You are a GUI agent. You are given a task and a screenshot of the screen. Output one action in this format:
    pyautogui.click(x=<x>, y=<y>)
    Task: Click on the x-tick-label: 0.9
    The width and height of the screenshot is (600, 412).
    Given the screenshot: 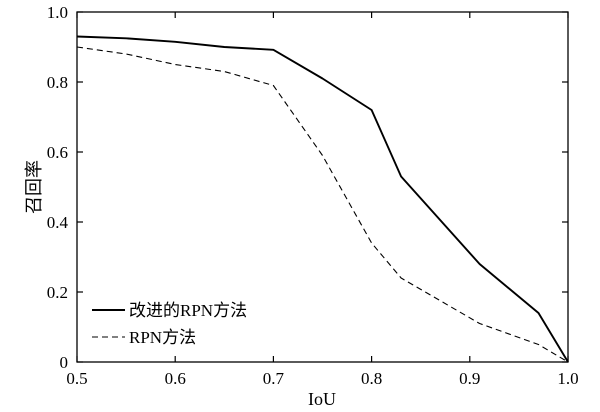 What is the action you would take?
    pyautogui.click(x=469, y=378)
    